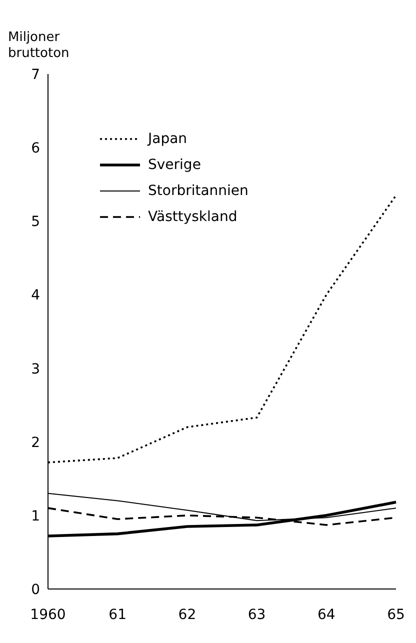 This screenshot has width=416, height=643. Describe the element at coordinates (35, 442) in the screenshot. I see `y-tick-label: 2` at that location.